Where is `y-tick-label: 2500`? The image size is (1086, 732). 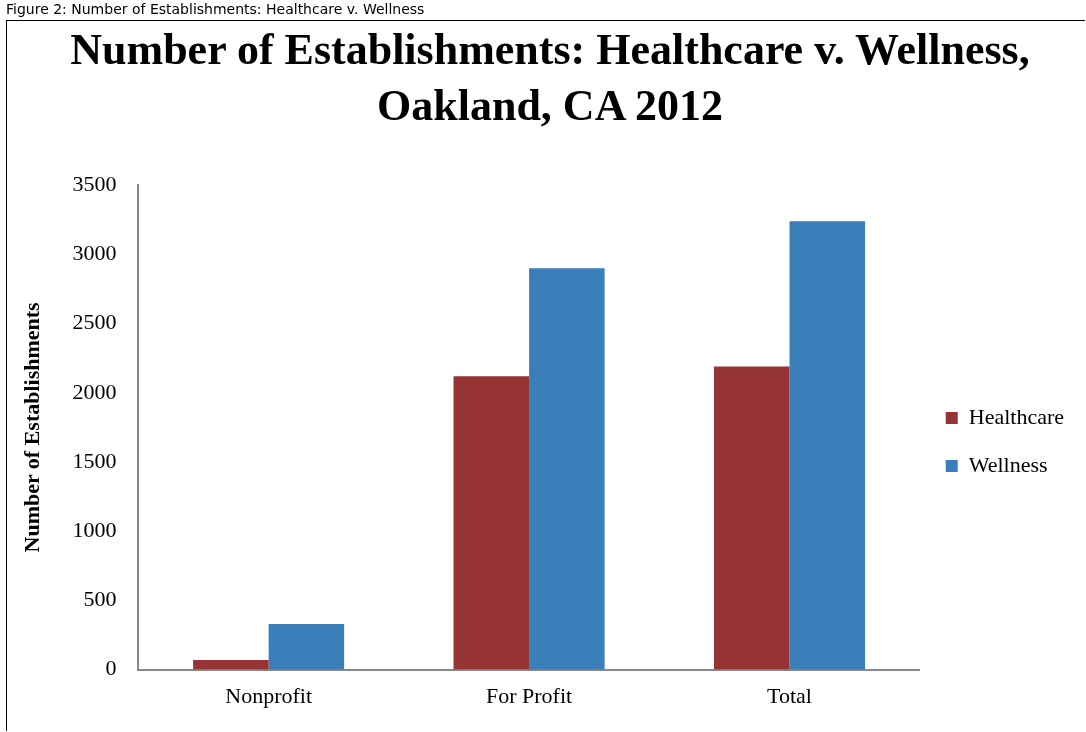 y-tick-label: 2500 is located at coordinates (94, 322).